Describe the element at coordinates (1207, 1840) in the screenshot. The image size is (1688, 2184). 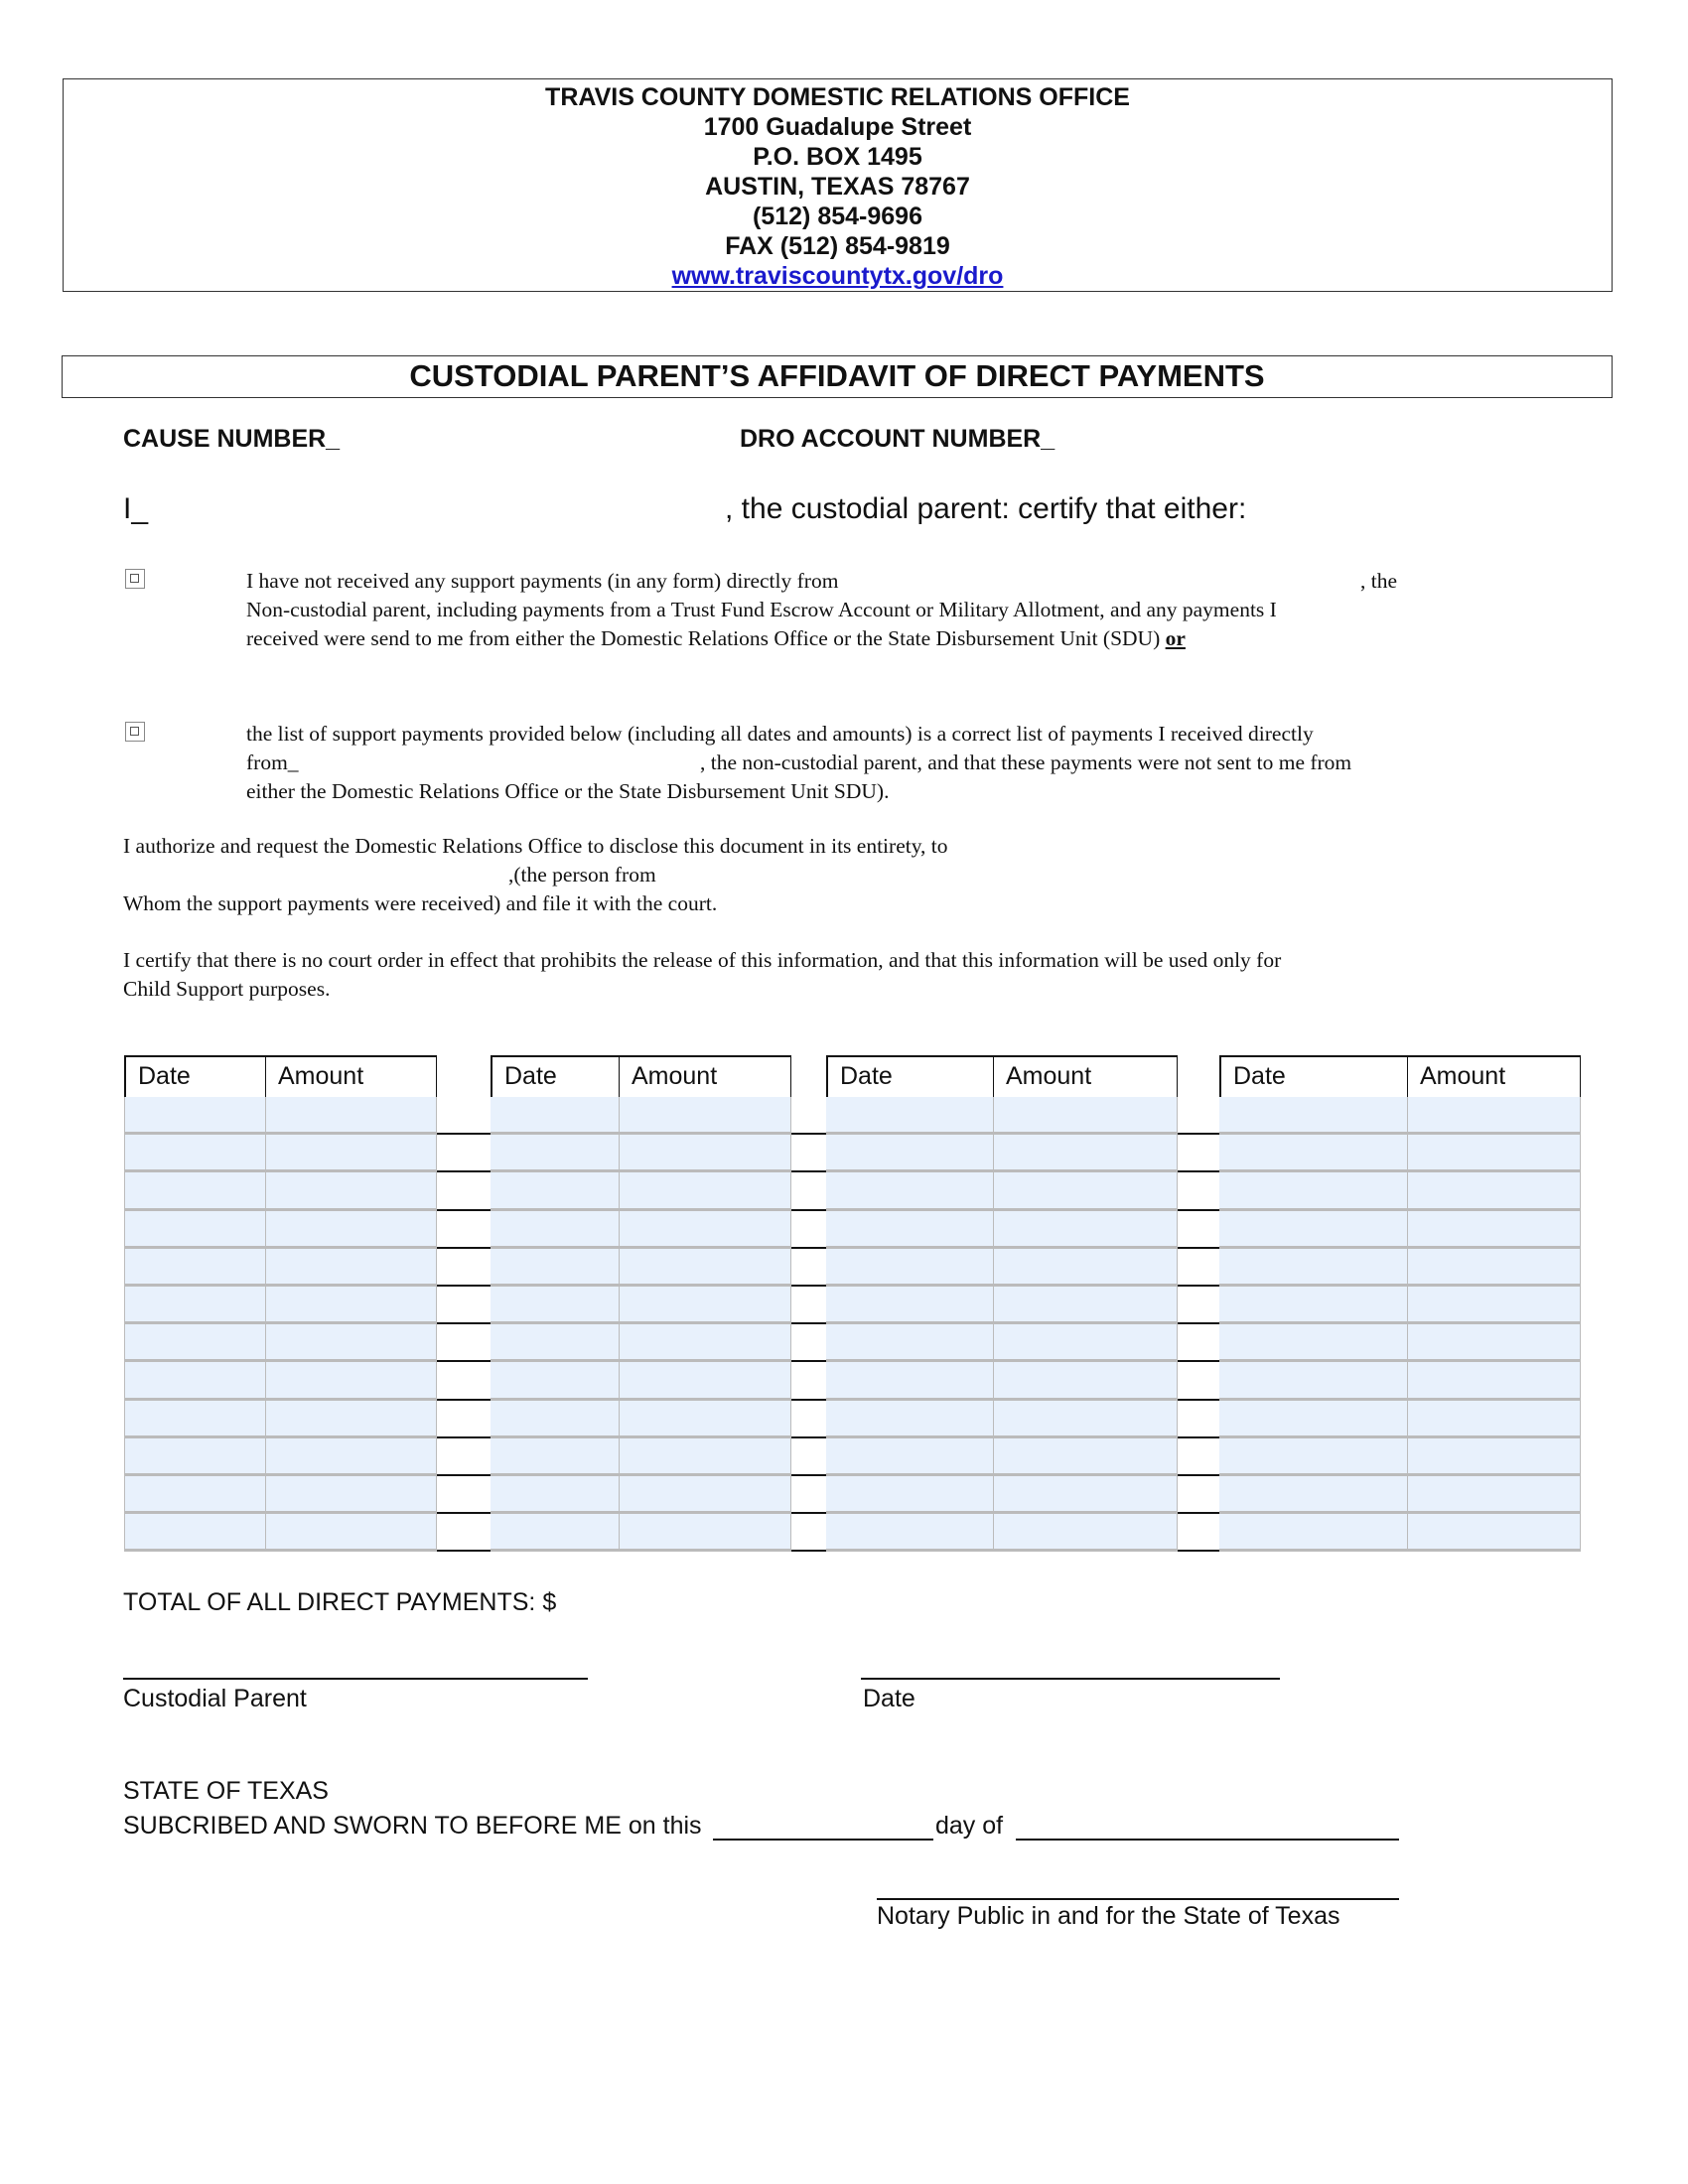
I see `month-line` at that location.